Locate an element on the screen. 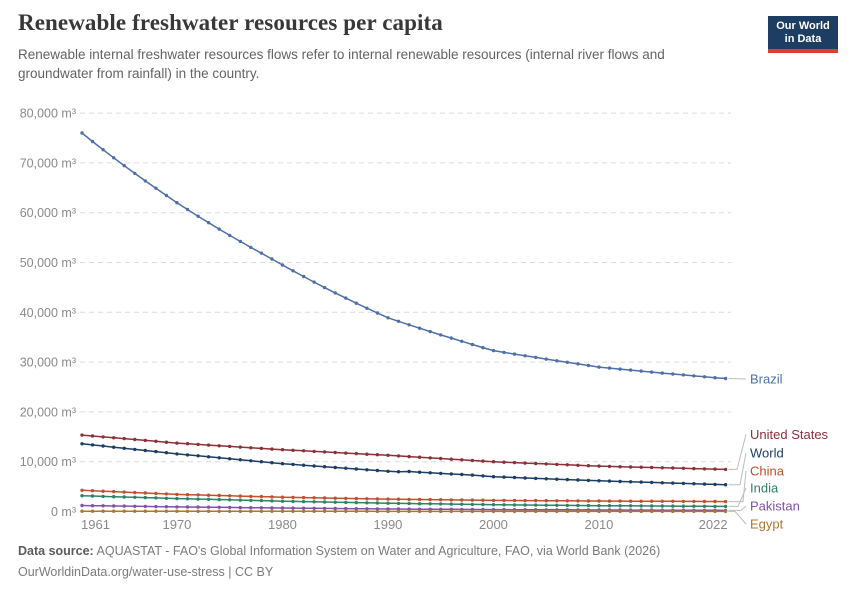 This screenshot has width=850, height=600. data-point-brazil-1988 is located at coordinates (367, 308).